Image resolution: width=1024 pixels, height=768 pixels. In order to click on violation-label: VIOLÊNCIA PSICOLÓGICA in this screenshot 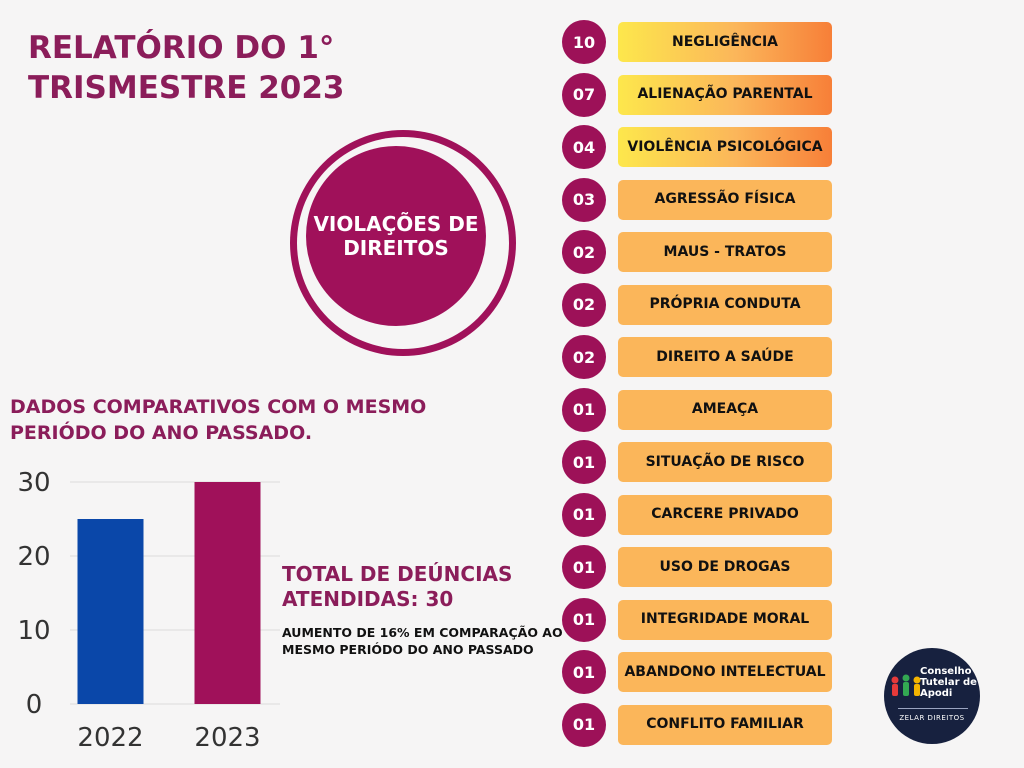, I will do `click(725, 147)`.